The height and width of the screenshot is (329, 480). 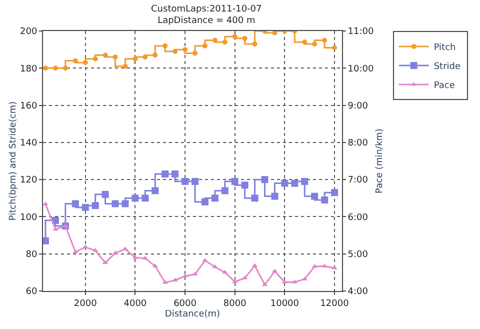 What do you see at coordinates (29, 181) in the screenshot?
I see `y-tick-label: 120` at bounding box center [29, 181].